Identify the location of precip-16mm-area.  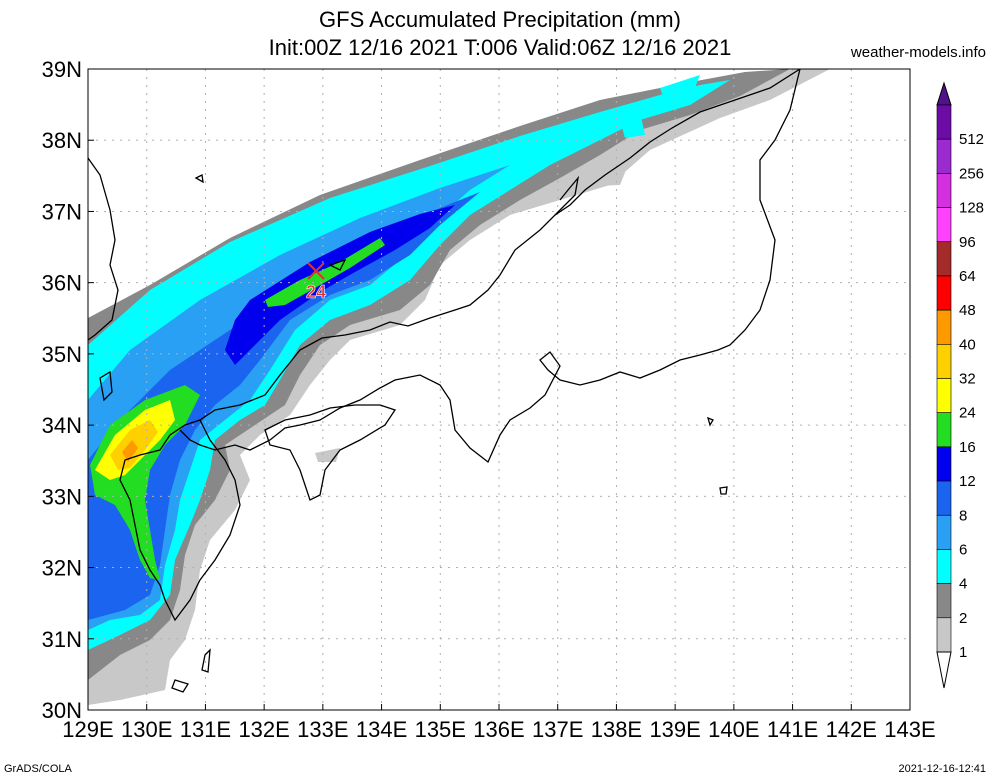
(325, 272).